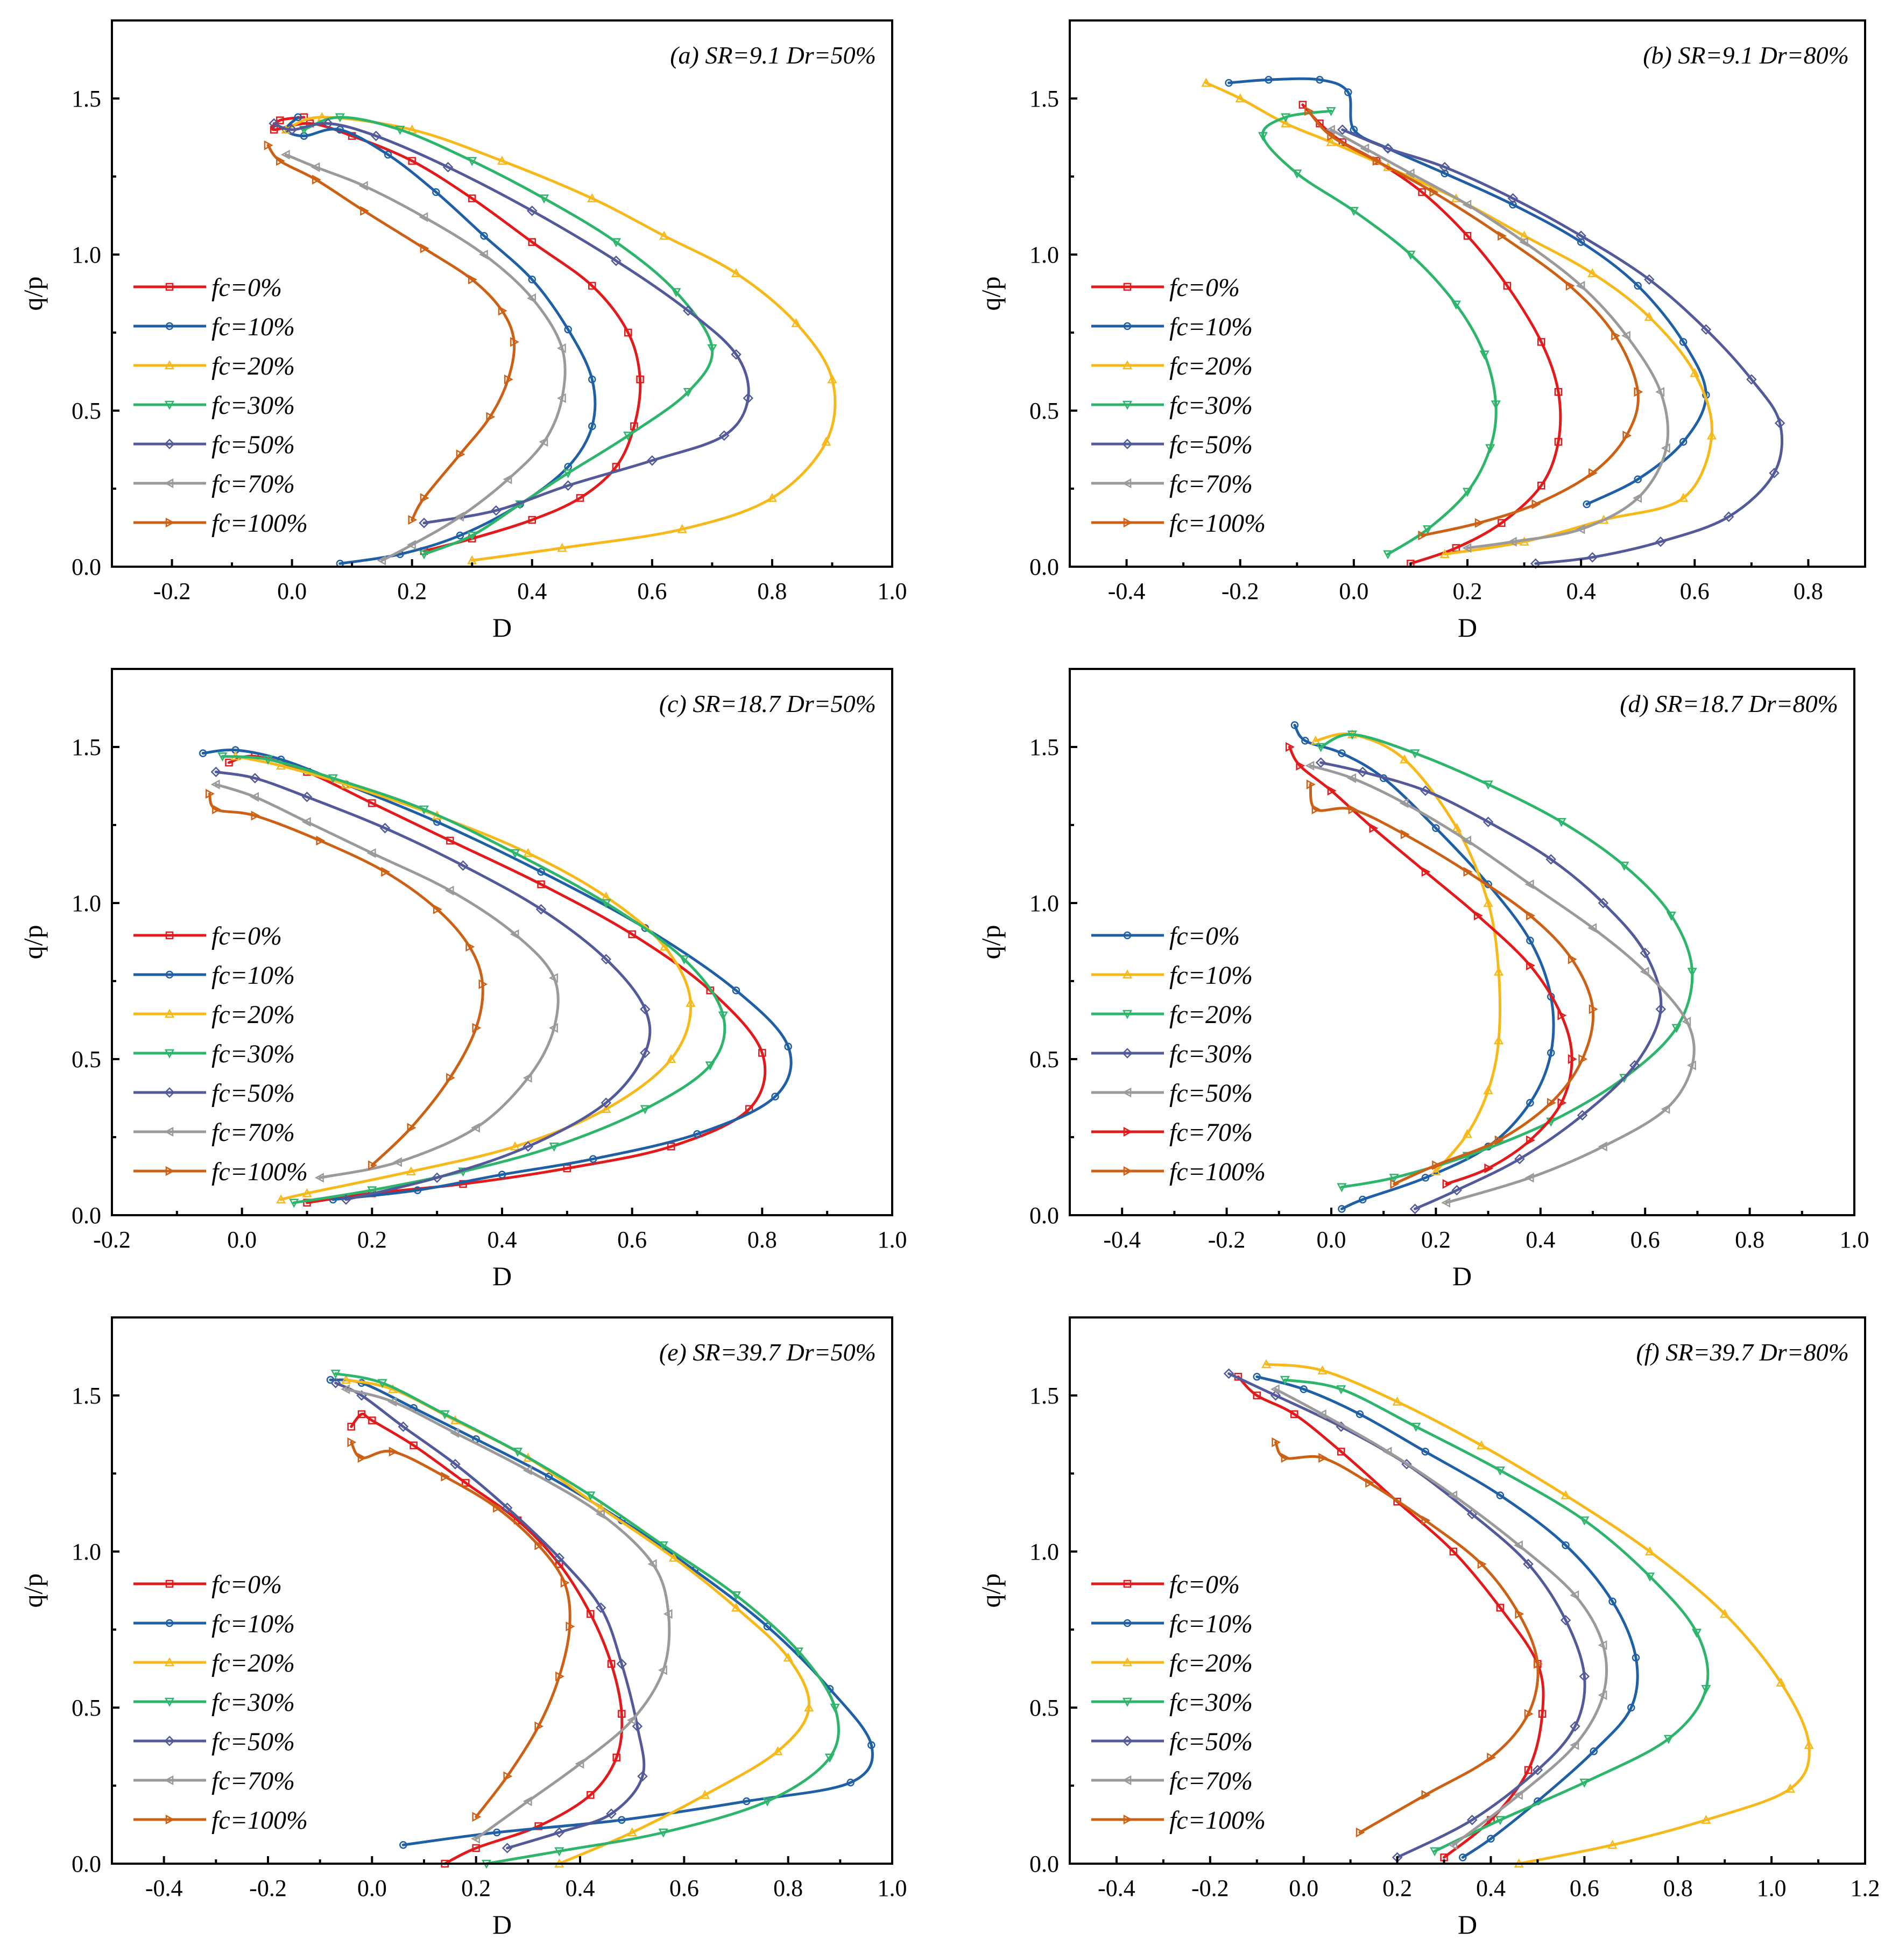 This screenshot has height=1960, width=1892. I want to click on legend-label: fc=70%, so click(253, 484).